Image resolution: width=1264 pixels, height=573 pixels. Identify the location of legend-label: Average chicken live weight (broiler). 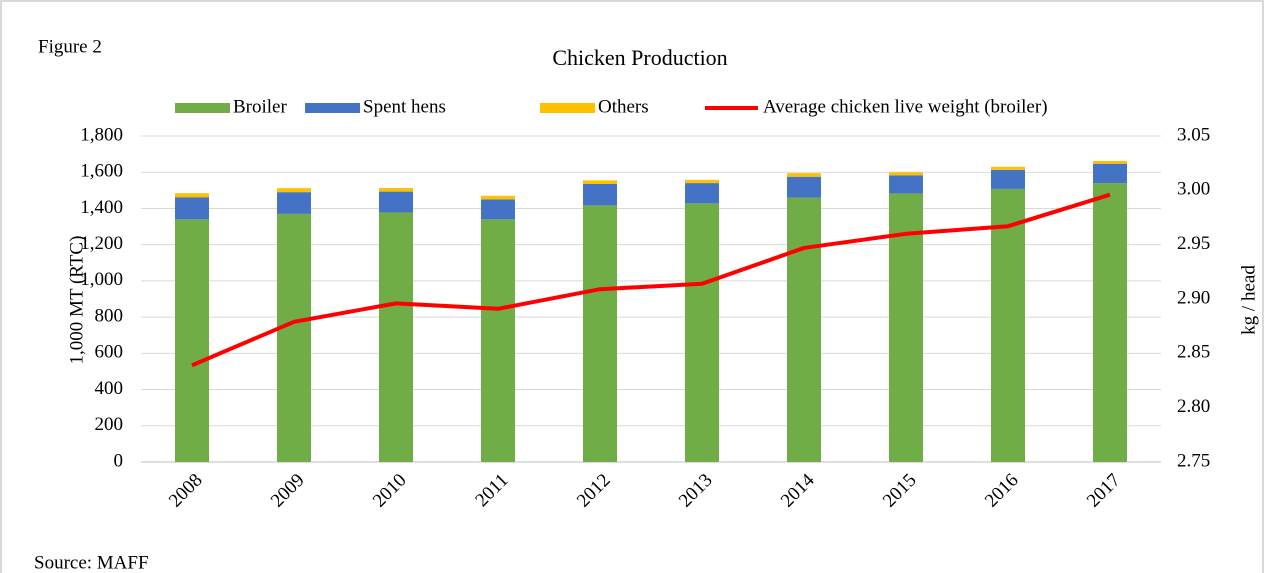
(905, 106).